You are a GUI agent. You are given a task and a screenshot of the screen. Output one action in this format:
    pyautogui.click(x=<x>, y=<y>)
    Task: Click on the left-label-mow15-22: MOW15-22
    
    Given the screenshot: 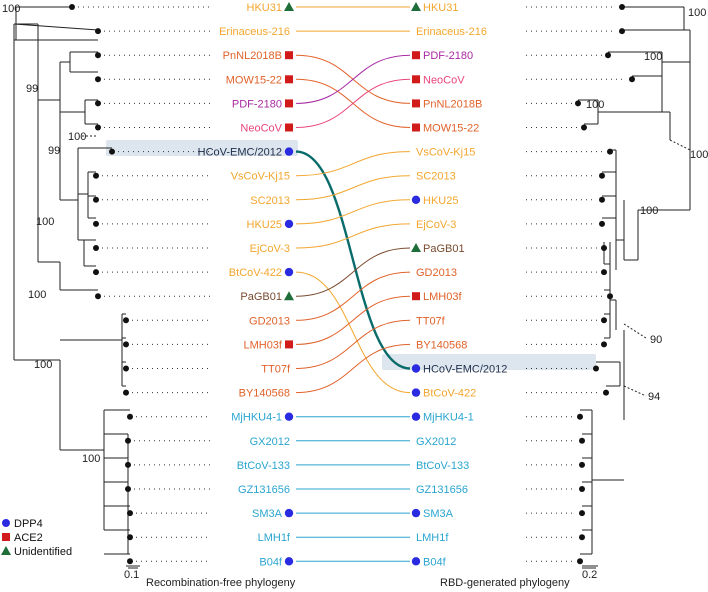 What is the action you would take?
    pyautogui.click(x=254, y=80)
    